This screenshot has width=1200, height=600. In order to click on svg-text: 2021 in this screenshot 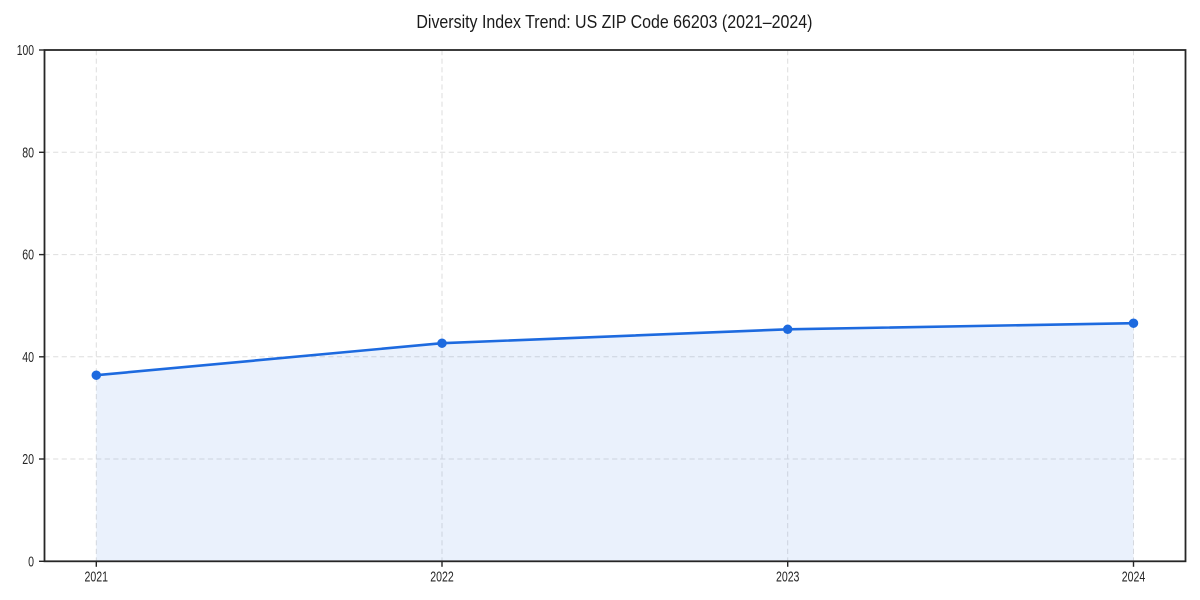, I will do `click(97, 577)`.